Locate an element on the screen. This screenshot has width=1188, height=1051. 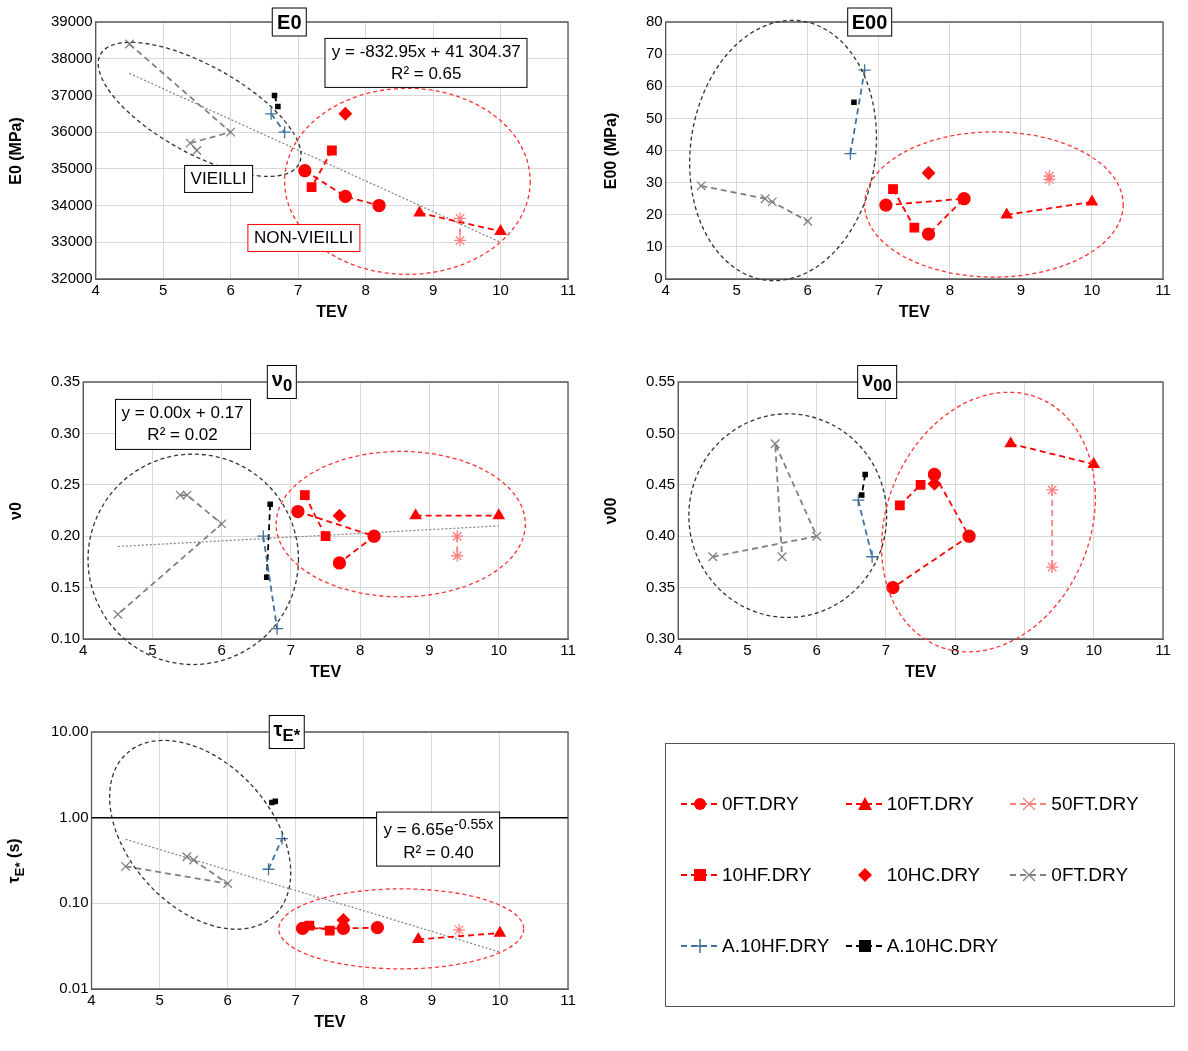
y-axis-title: ν00 is located at coordinates (611, 510).